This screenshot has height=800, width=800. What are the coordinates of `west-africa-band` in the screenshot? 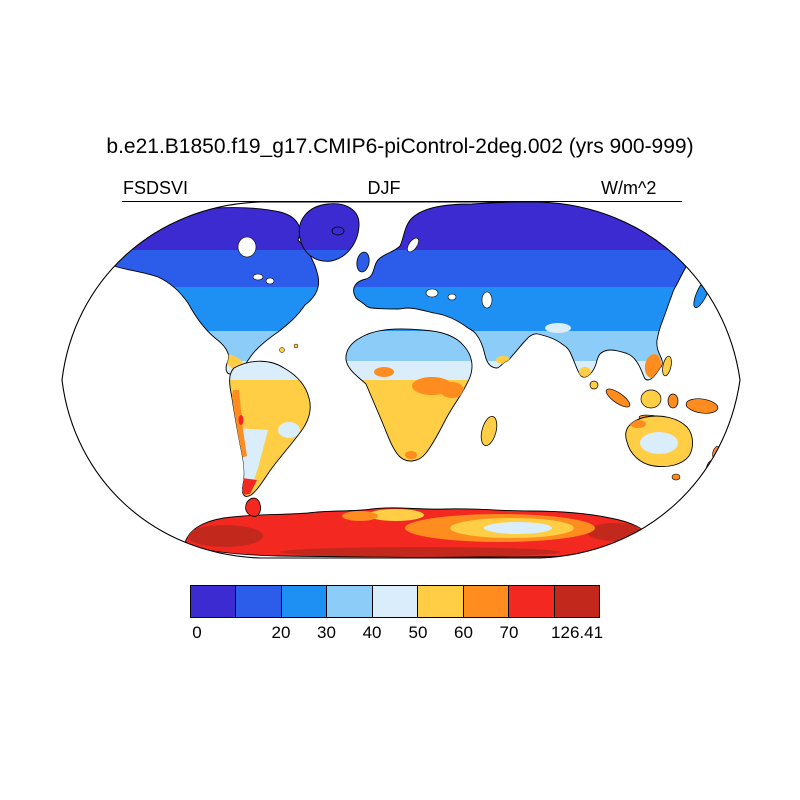 It's located at (384, 372).